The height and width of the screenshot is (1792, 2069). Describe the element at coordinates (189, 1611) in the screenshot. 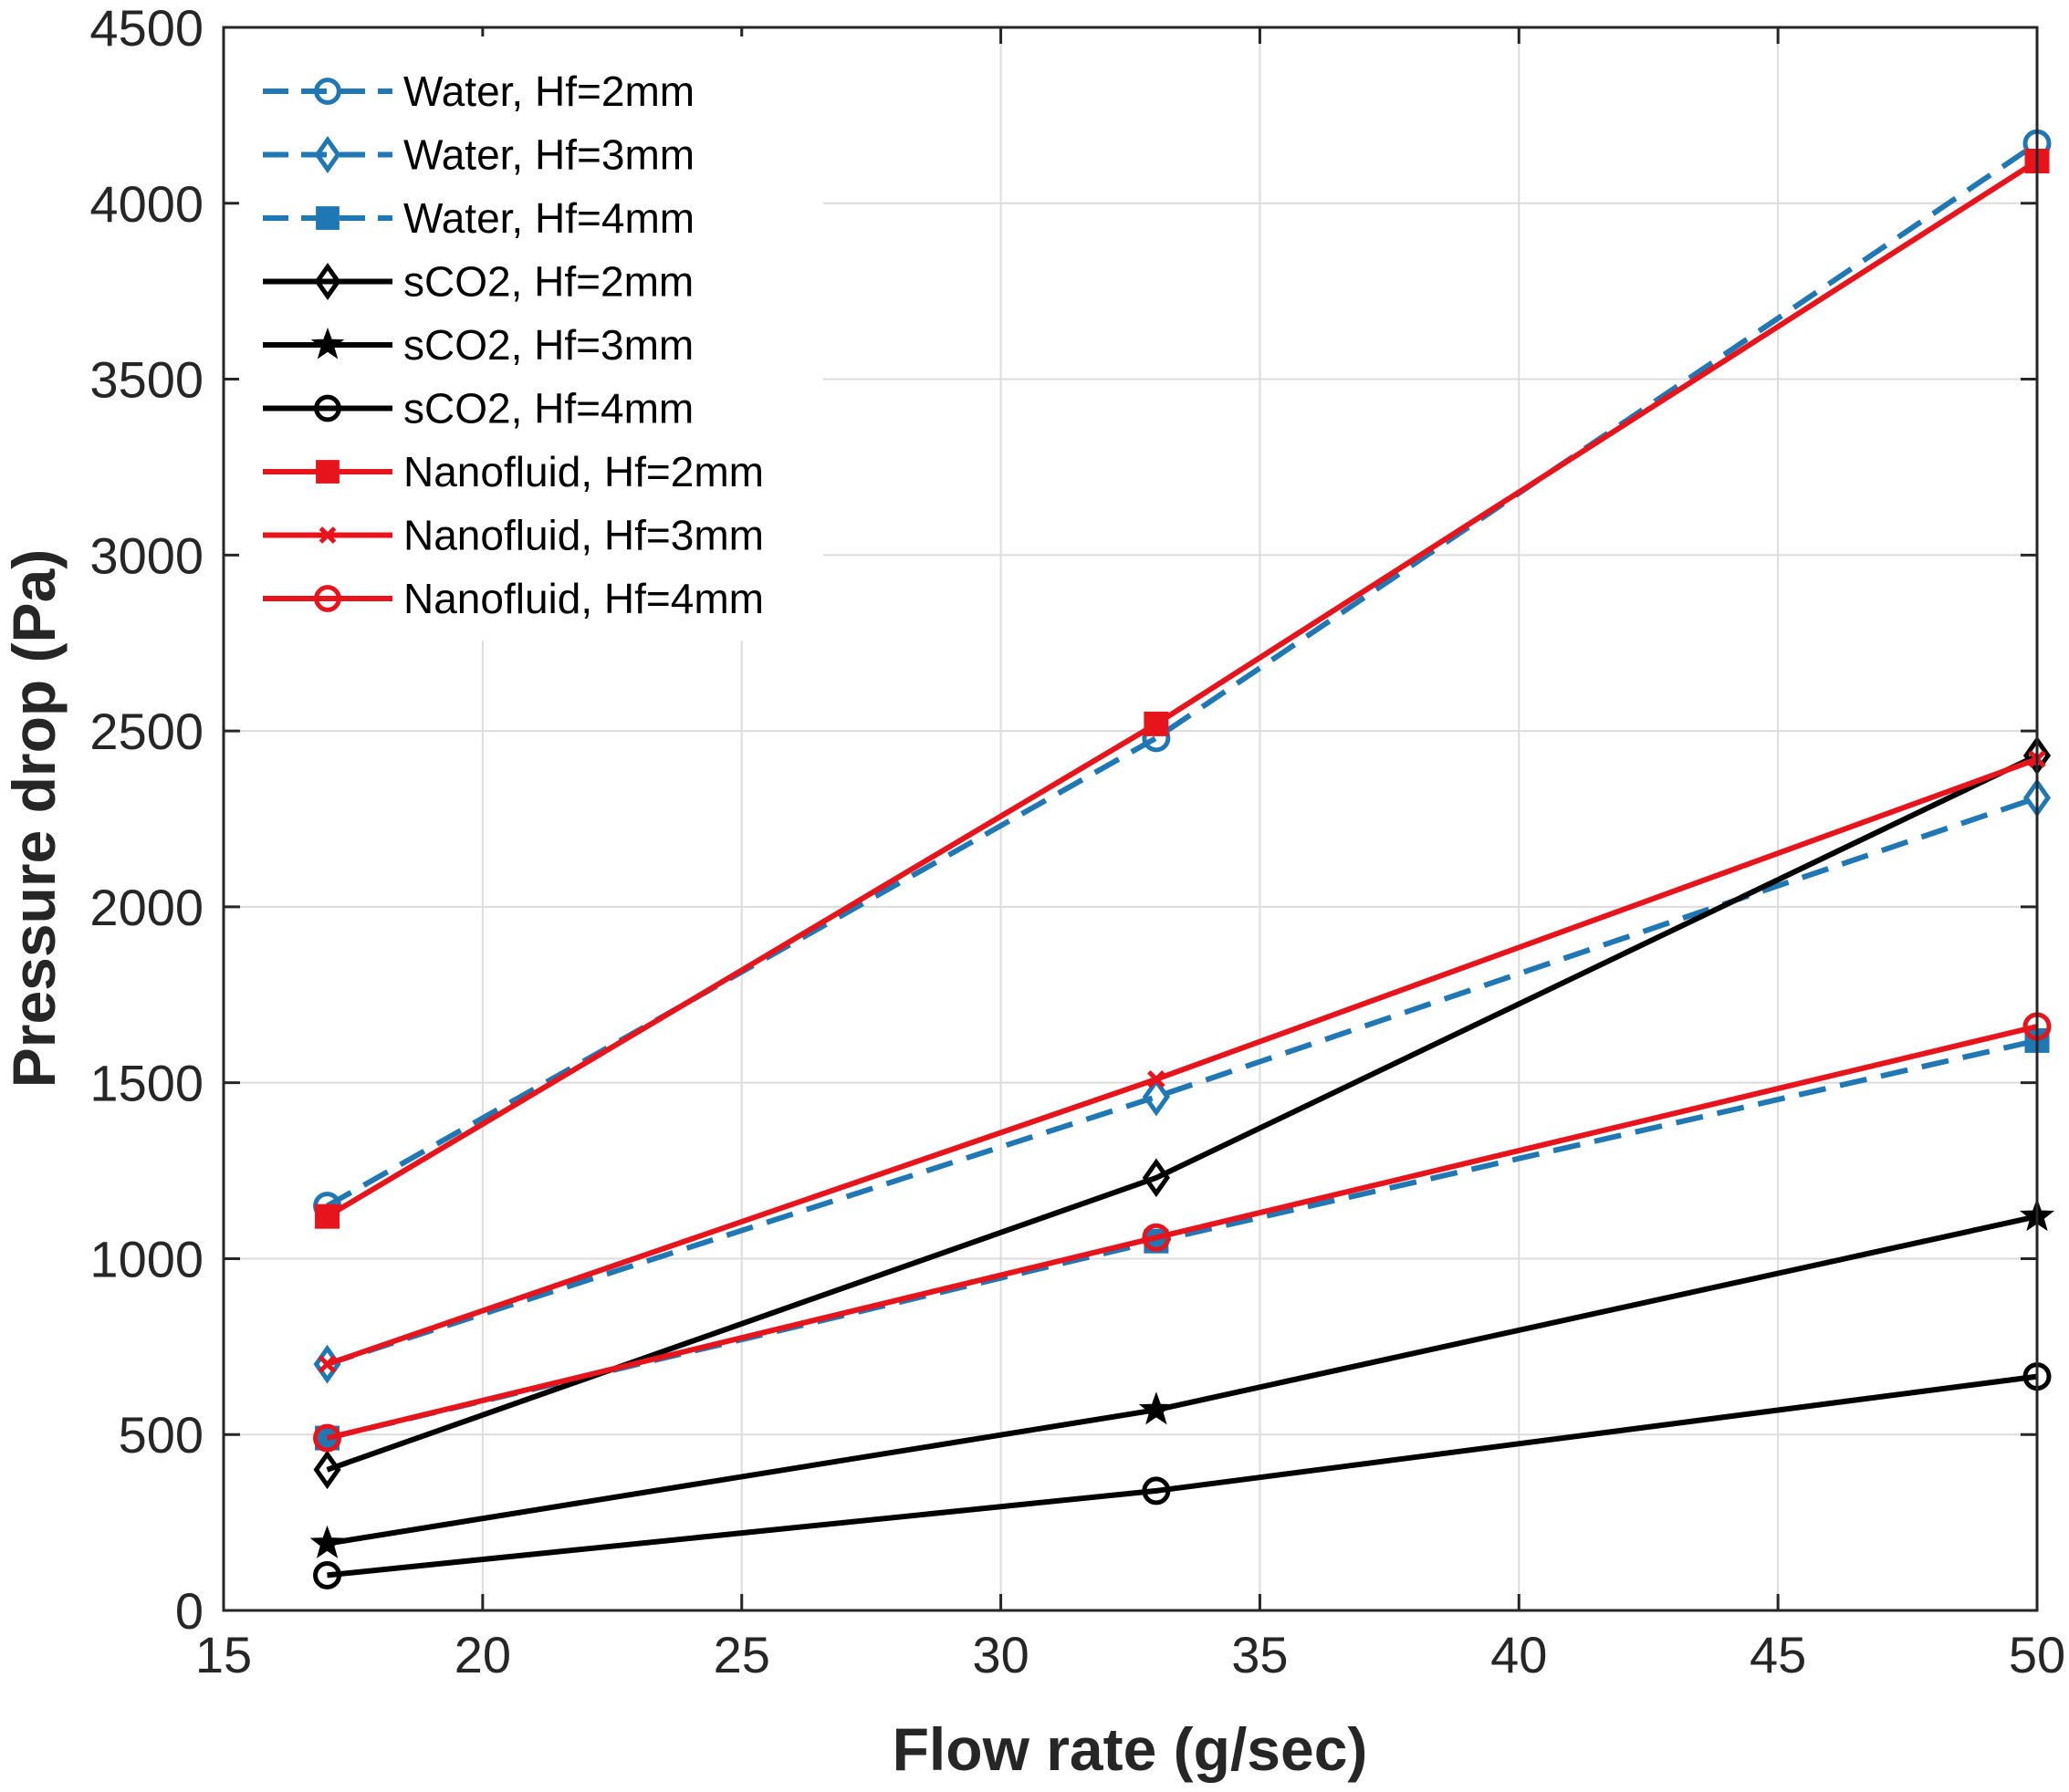

I see `y-tick-label: 0` at that location.